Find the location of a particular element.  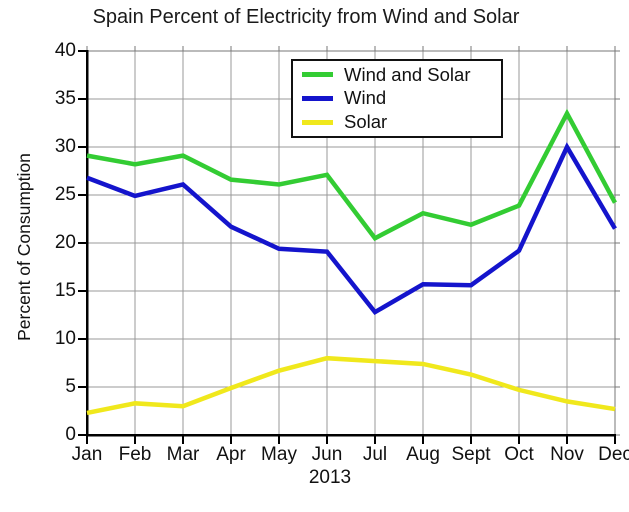

y-tick-label: 40 is located at coordinates (65, 50).